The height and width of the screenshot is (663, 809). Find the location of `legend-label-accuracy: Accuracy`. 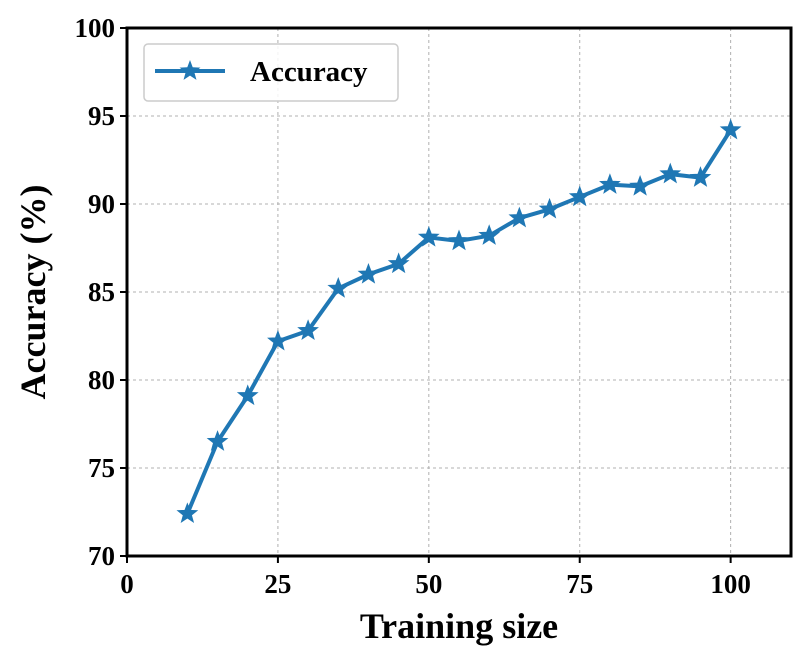

legend-label-accuracy: Accuracy is located at coordinates (309, 72).